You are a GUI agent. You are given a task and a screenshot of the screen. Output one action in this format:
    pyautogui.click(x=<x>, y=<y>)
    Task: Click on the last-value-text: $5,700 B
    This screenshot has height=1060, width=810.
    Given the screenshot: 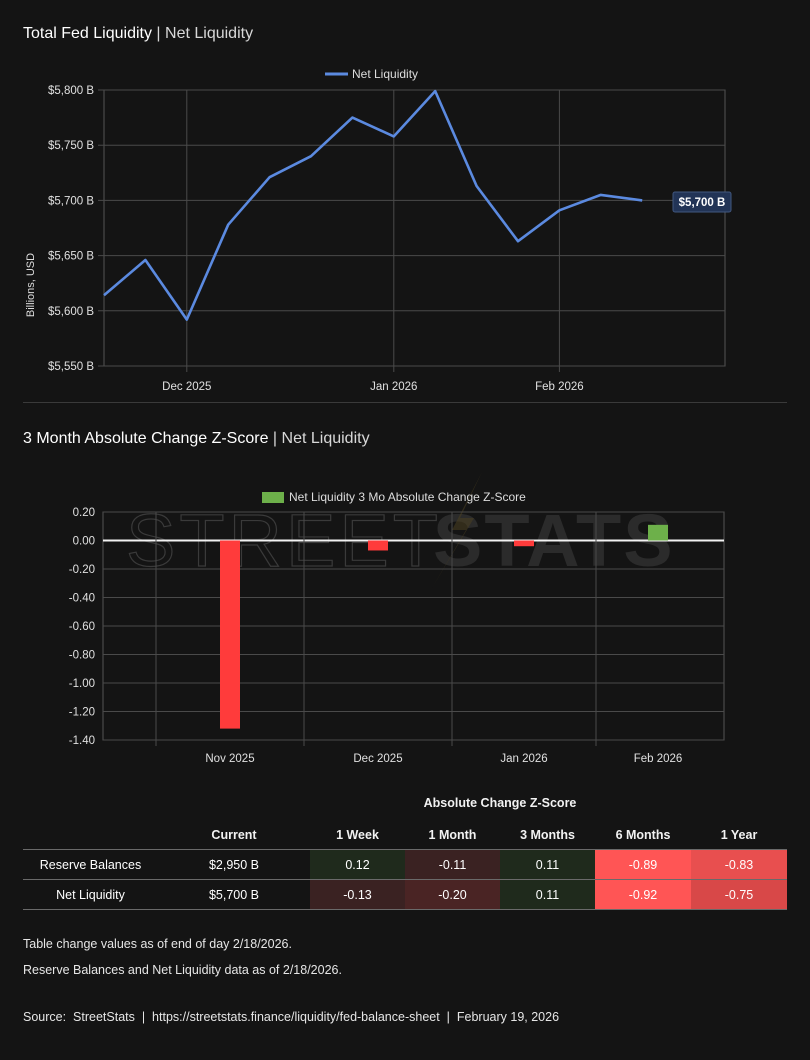 What is the action you would take?
    pyautogui.click(x=702, y=203)
    